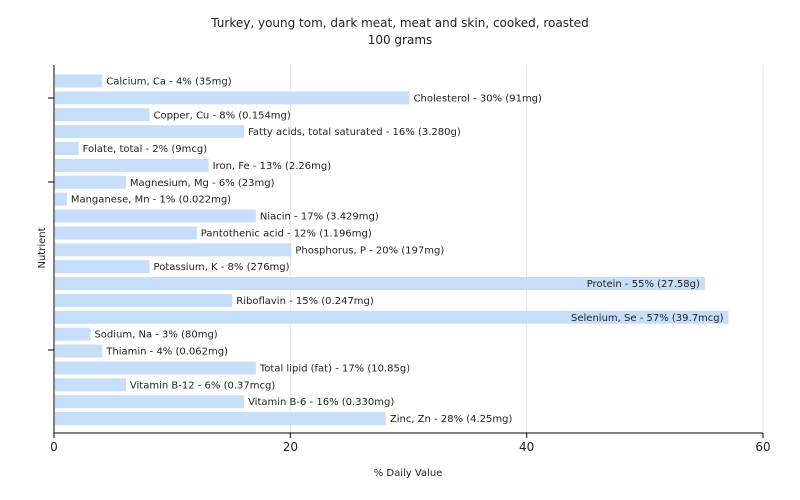  Describe the element at coordinates (369, 250) in the screenshot. I see `bar-label: Phosphorus, P - 20% (197mg)` at that location.